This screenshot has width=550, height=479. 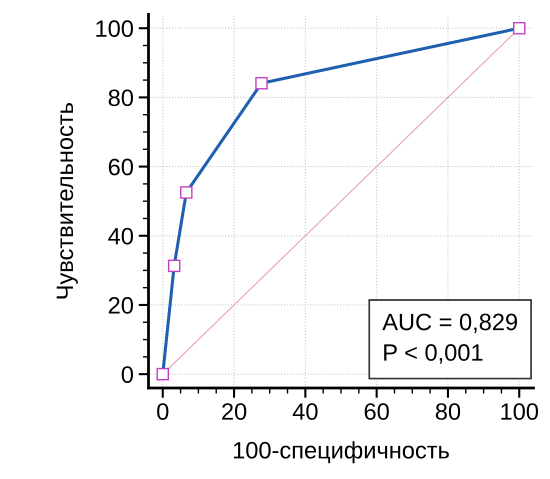 What do you see at coordinates (234, 411) in the screenshot?
I see `x-tick-label: 20` at bounding box center [234, 411].